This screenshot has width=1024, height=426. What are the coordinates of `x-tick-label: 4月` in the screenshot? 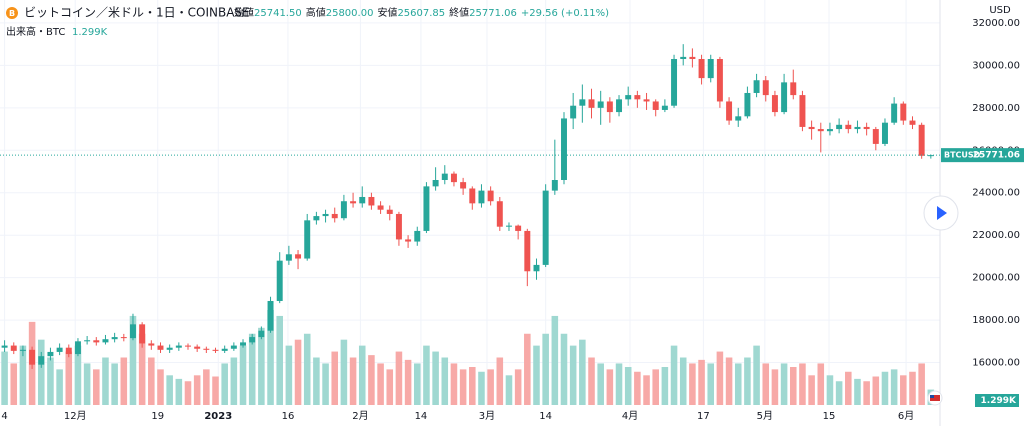 It's located at (630, 416).